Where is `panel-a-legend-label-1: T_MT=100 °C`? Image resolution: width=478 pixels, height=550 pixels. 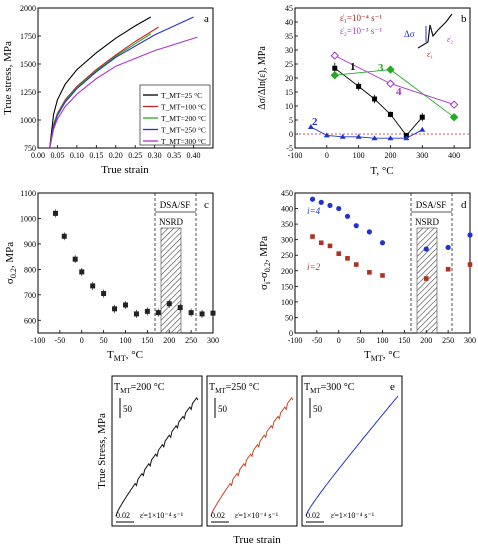 panel-a-legend-label-1: T_MT=100 °C is located at coordinates (183, 107).